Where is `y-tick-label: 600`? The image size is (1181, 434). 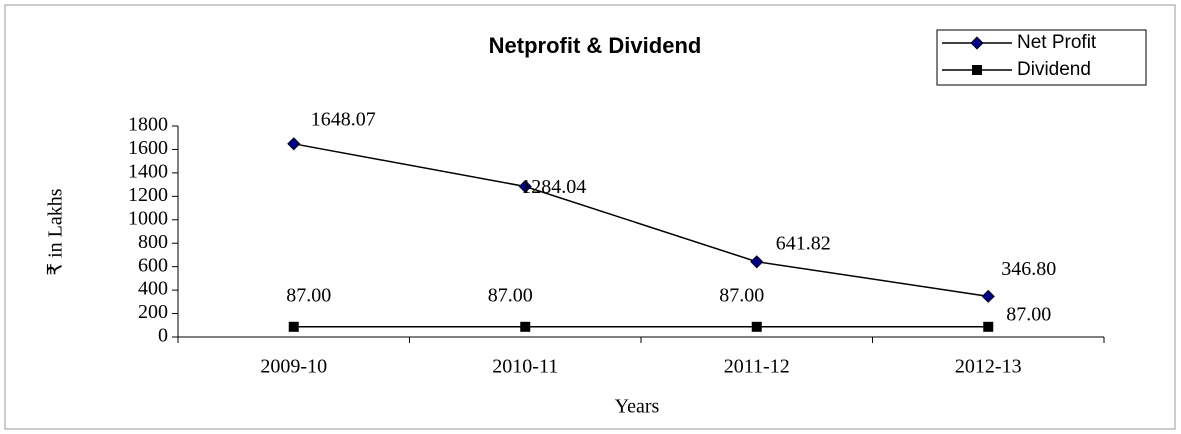
y-tick-label: 600 is located at coordinates (153, 265).